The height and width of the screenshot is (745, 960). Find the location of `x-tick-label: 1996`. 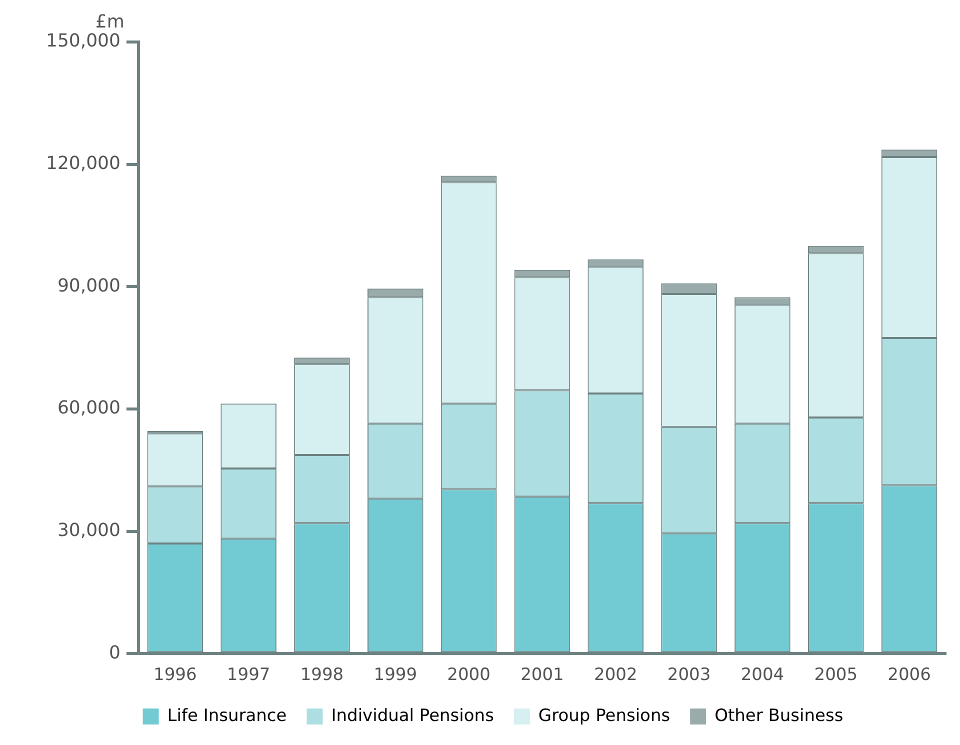

x-tick-label: 1996 is located at coordinates (175, 675).